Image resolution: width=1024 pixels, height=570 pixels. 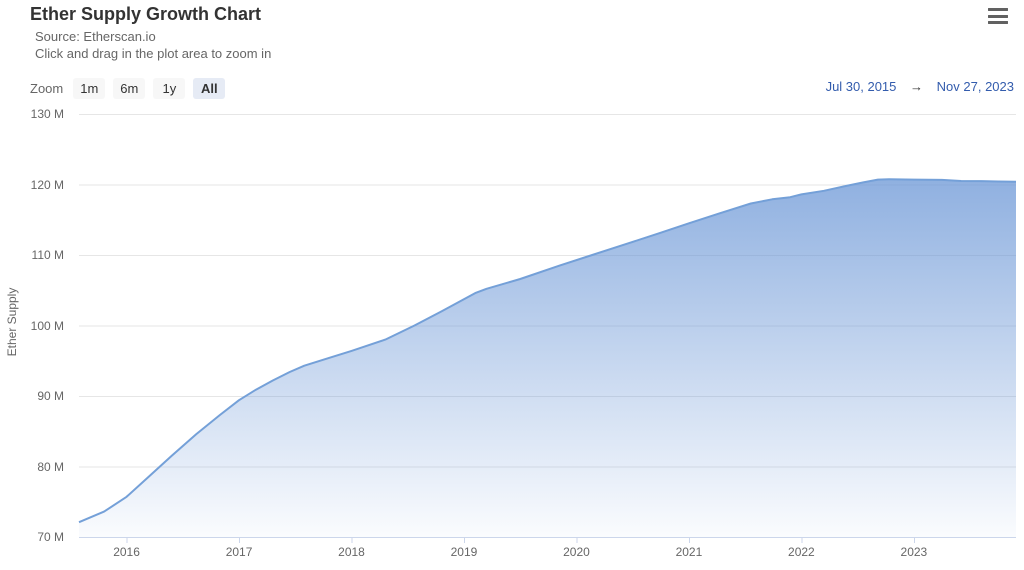 I want to click on y-axis-label-70: 70 M, so click(x=50, y=537).